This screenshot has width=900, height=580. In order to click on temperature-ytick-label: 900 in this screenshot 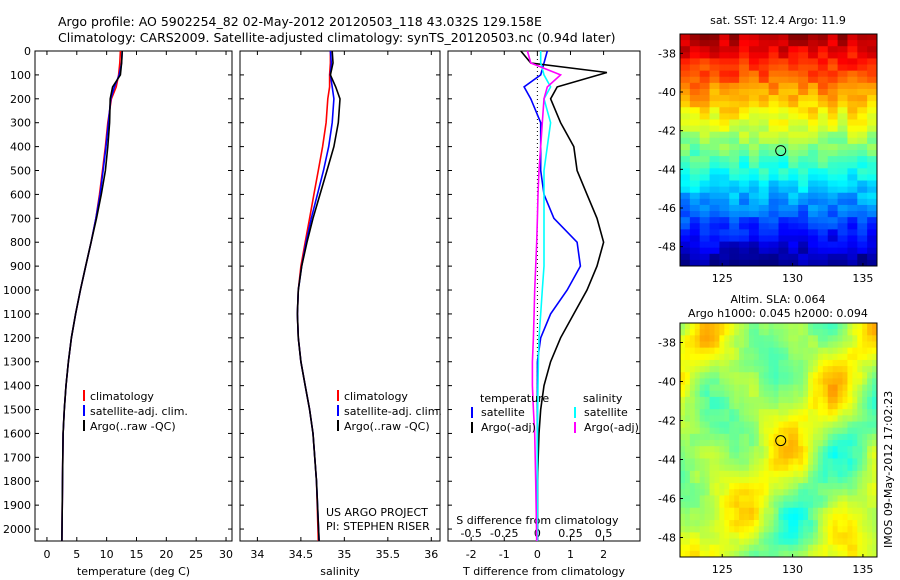, I will do `click(20, 266)`.